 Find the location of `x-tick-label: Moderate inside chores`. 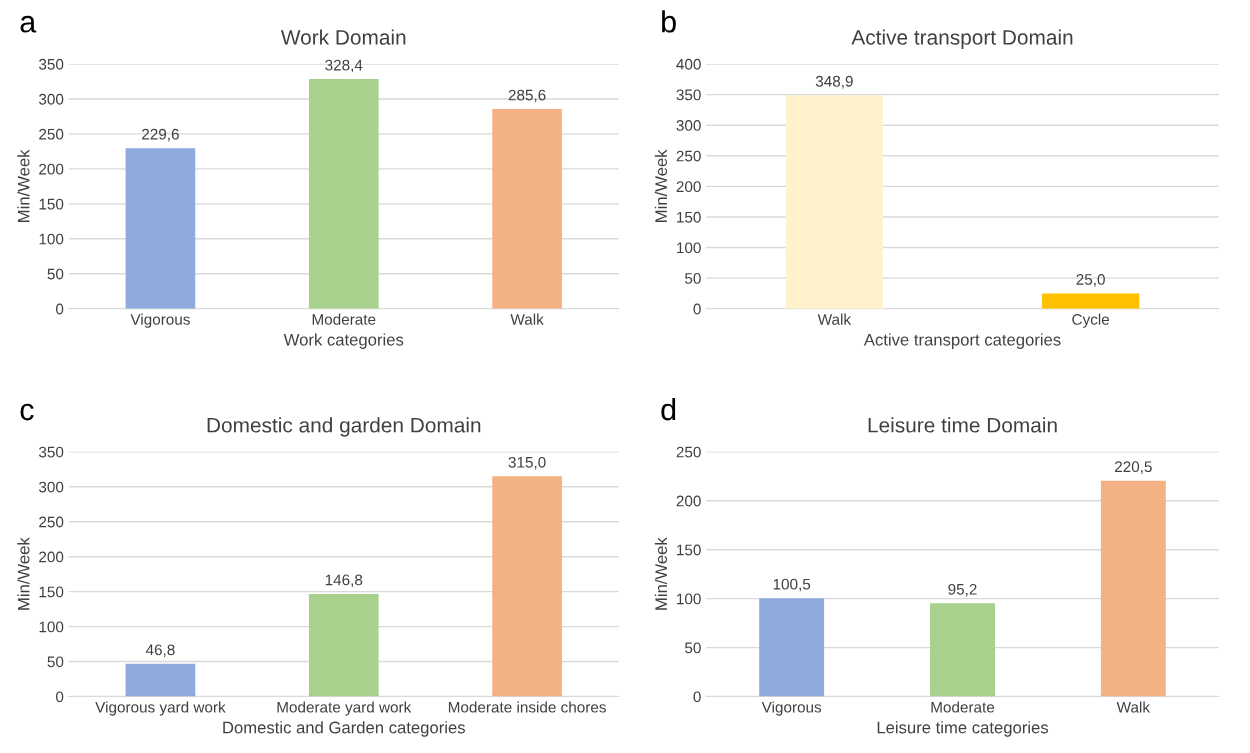

x-tick-label: Moderate inside chores is located at coordinates (527, 707).